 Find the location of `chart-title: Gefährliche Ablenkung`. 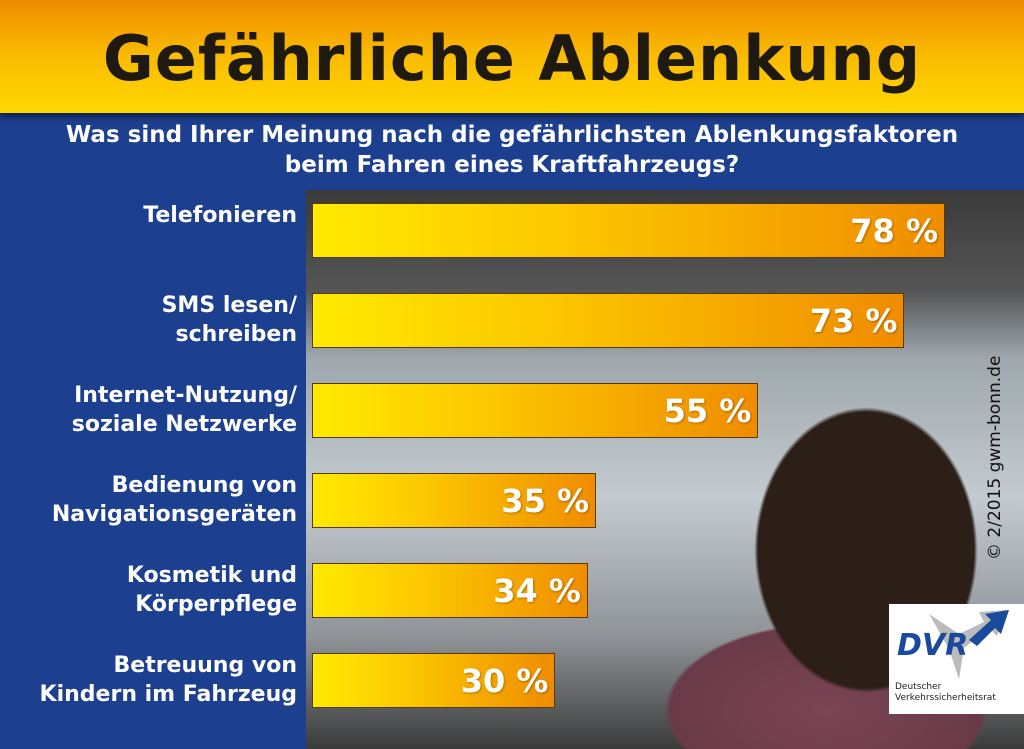

chart-title: Gefährliche Ablenkung is located at coordinates (512, 58).